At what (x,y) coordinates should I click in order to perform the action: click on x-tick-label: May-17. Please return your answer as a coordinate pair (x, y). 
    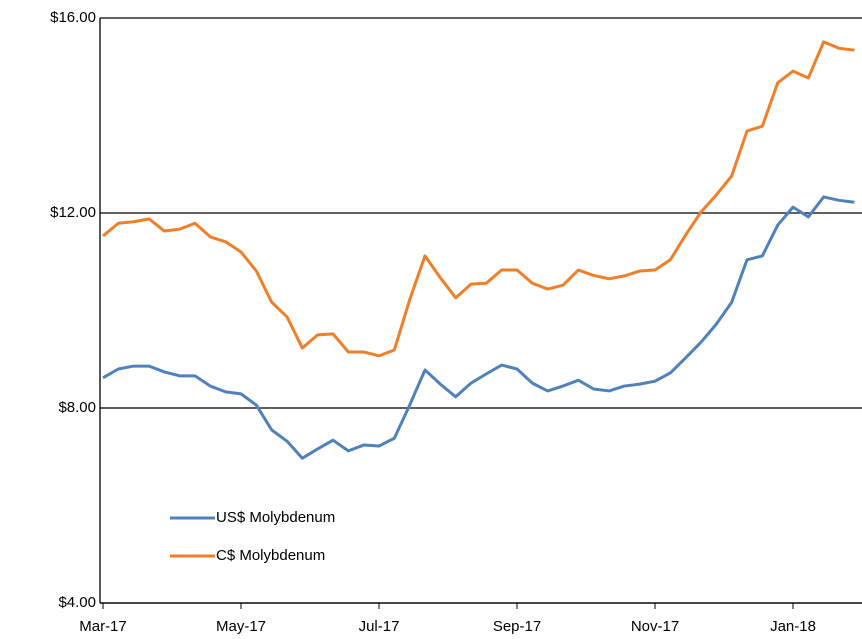
    Looking at the image, I should click on (241, 626).